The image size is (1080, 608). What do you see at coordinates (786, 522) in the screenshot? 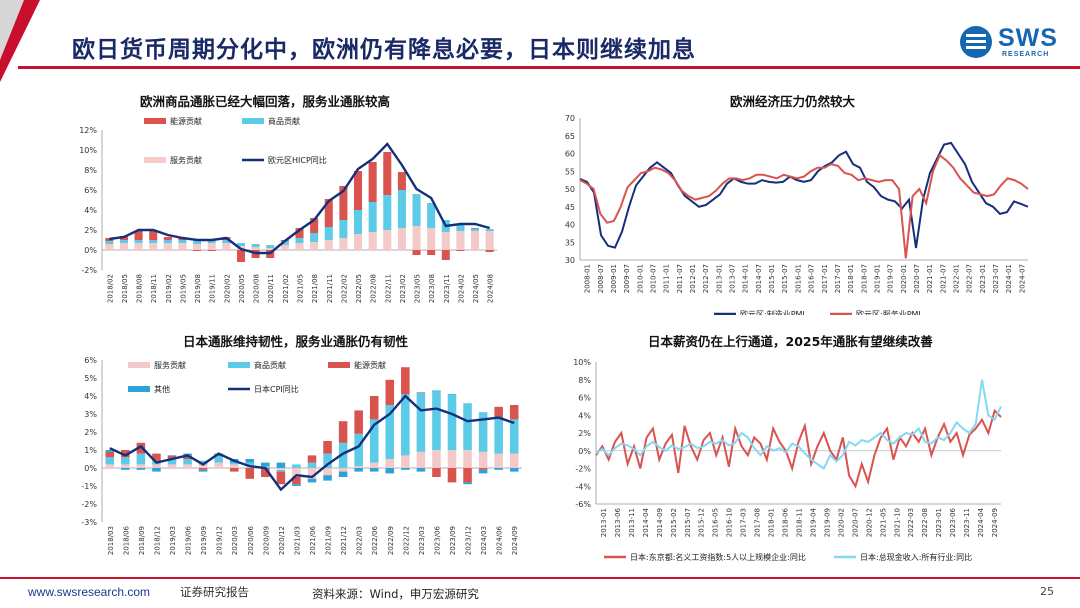
I see `x-tick-label: 2018-06` at bounding box center [786, 522].